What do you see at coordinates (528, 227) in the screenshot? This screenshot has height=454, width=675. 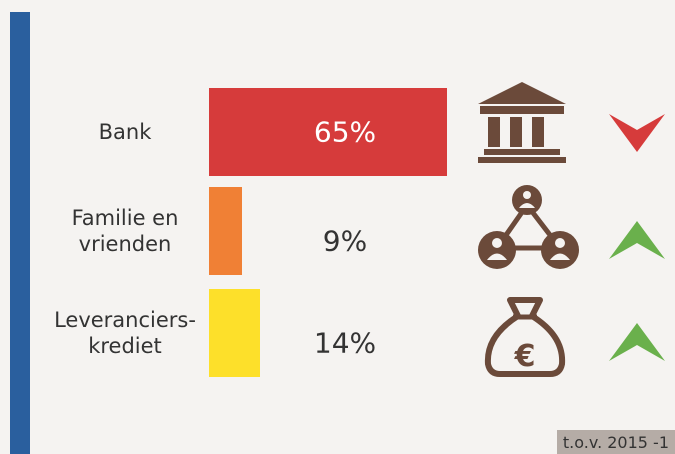 I see `network-icon` at bounding box center [528, 227].